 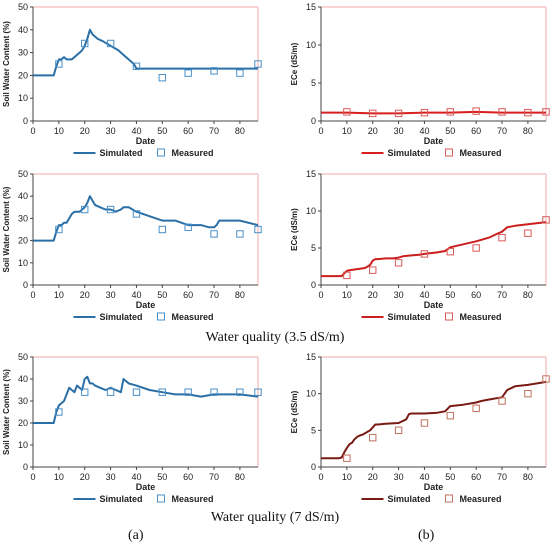 What do you see at coordinates (528, 131) in the screenshot?
I see `x-tick-label: 80` at bounding box center [528, 131].